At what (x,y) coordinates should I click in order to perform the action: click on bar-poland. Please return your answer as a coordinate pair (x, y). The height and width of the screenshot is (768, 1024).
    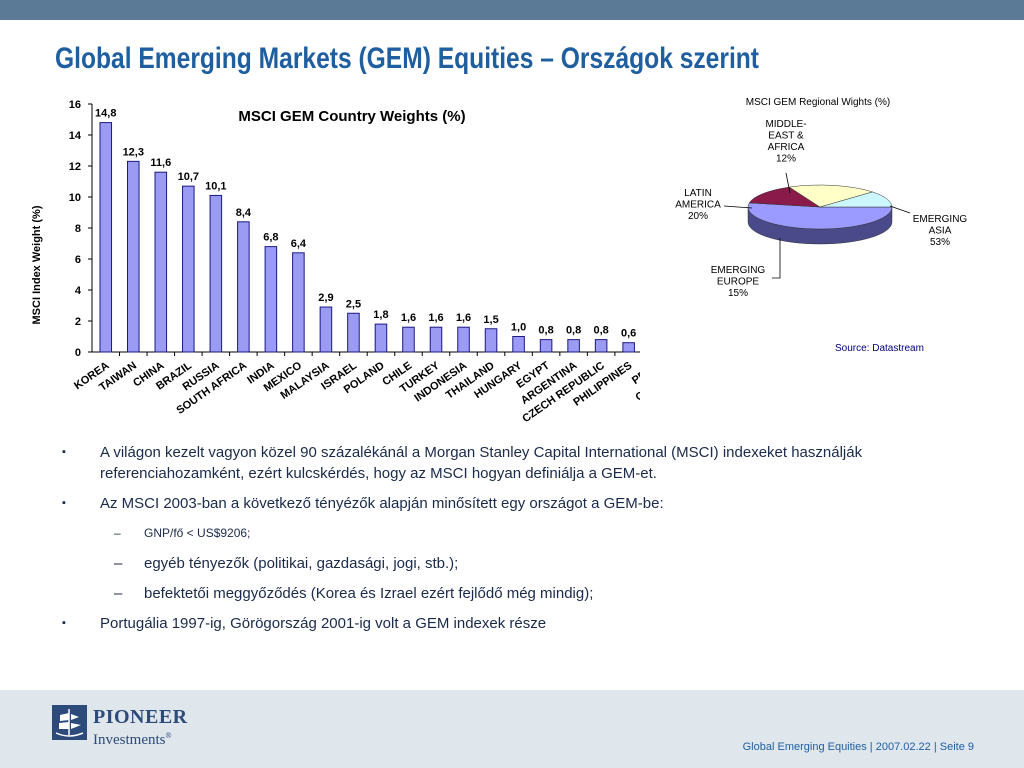
    Looking at the image, I should click on (381, 338).